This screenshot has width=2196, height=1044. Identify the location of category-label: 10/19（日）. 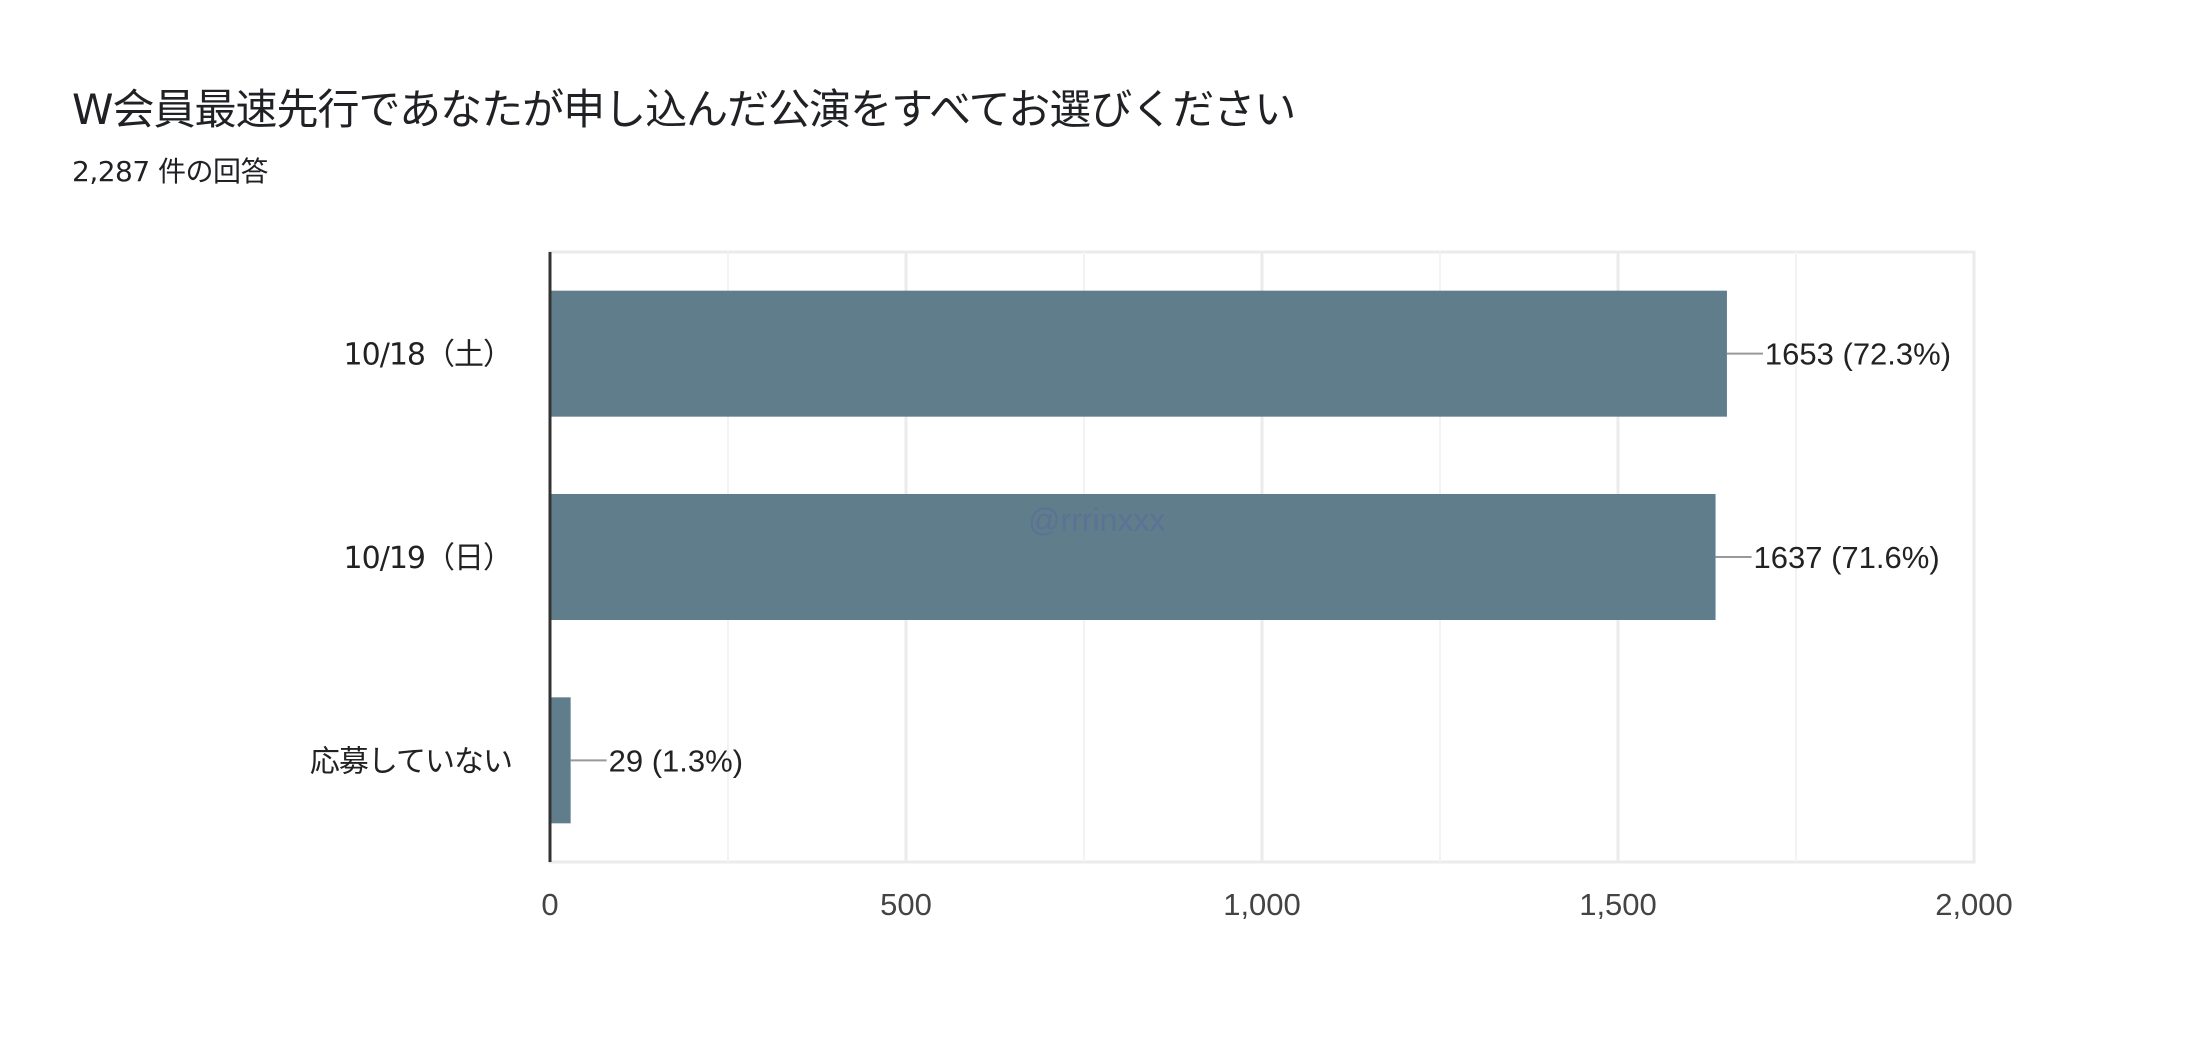
(428, 558).